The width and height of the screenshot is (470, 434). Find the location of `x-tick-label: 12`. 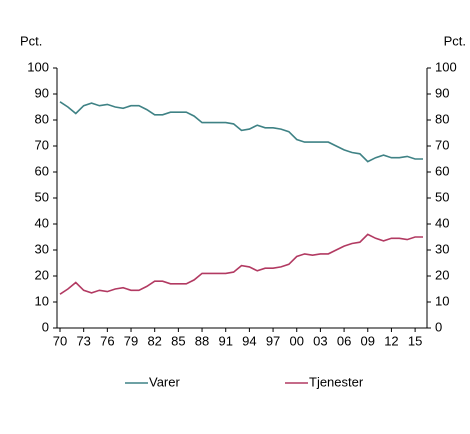

x-tick-label: 12 is located at coordinates (391, 340).